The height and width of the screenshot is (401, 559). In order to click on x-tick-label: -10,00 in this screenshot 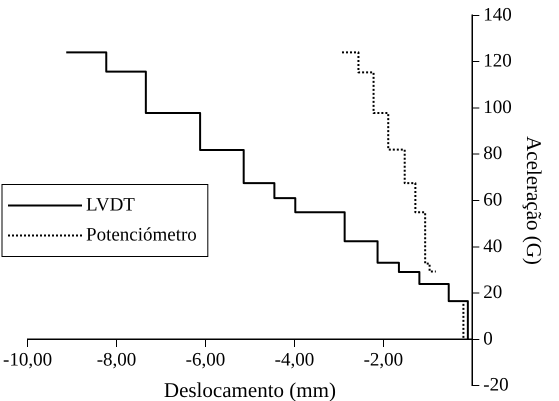, I will do `click(27, 360)`.